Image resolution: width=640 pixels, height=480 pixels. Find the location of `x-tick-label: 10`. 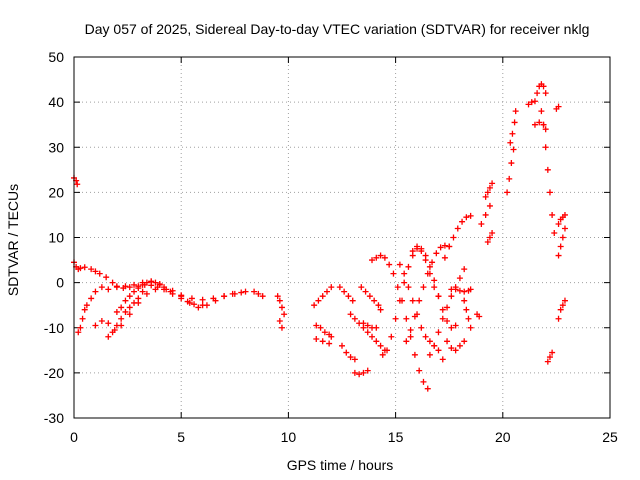

x-tick-label: 10 is located at coordinates (289, 437).